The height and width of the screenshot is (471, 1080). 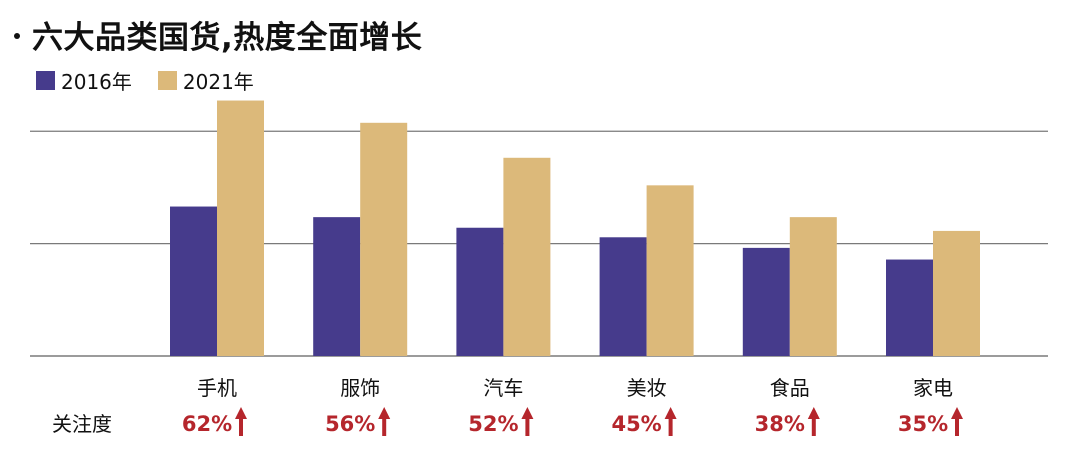 I want to click on legend-swatch-2016, so click(x=45, y=80).